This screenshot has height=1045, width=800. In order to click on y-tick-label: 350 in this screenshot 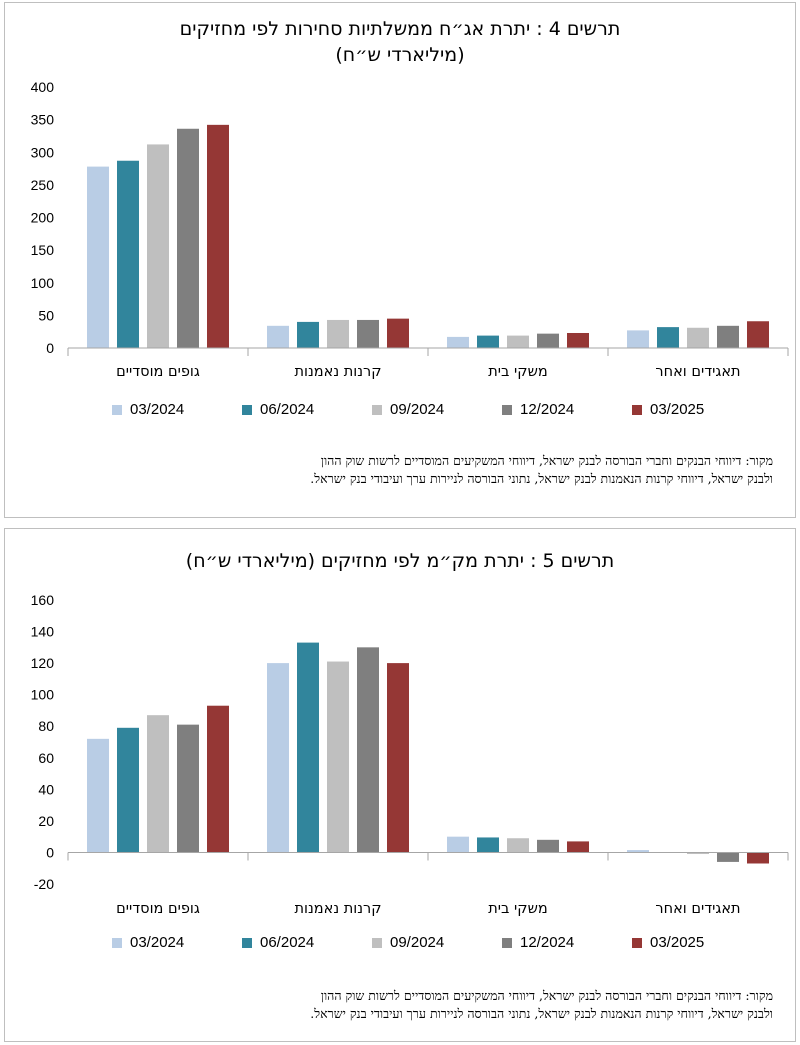, I will do `click(43, 120)`.